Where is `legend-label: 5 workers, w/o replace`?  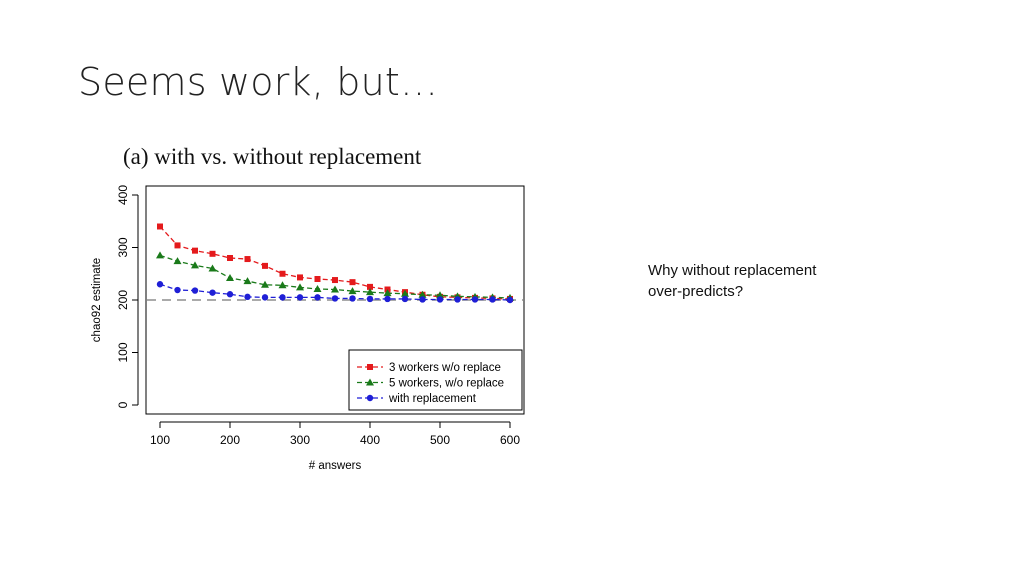 legend-label: 5 workers, w/o replace is located at coordinates (446, 384).